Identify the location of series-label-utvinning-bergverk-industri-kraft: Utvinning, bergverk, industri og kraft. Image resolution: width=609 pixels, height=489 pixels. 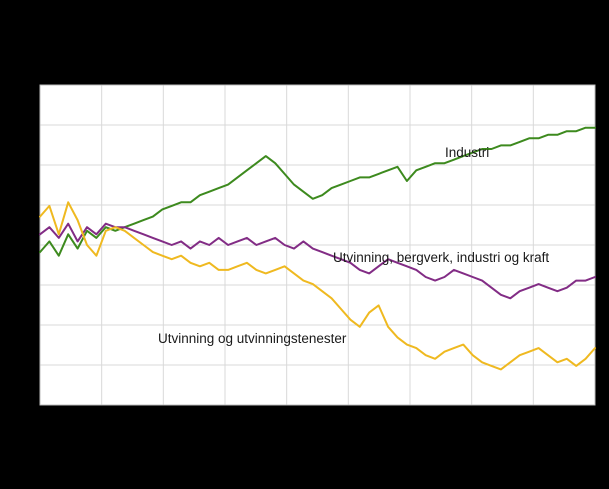
(441, 257).